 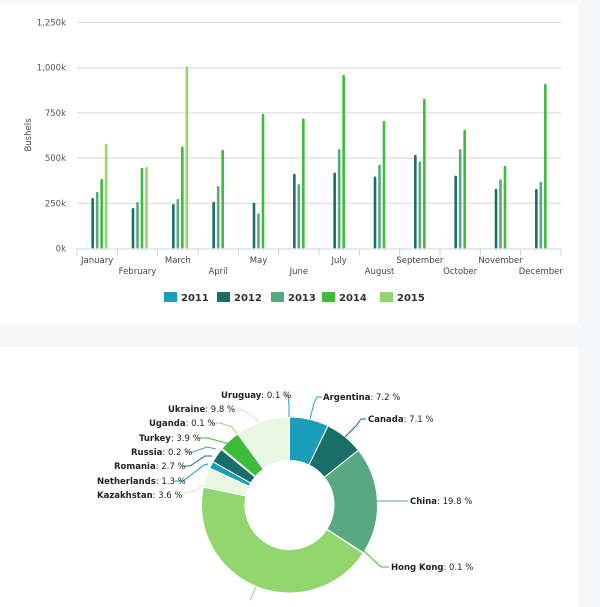 What do you see at coordinates (137, 225) in the screenshot?
I see `bar-2013-february` at bounding box center [137, 225].